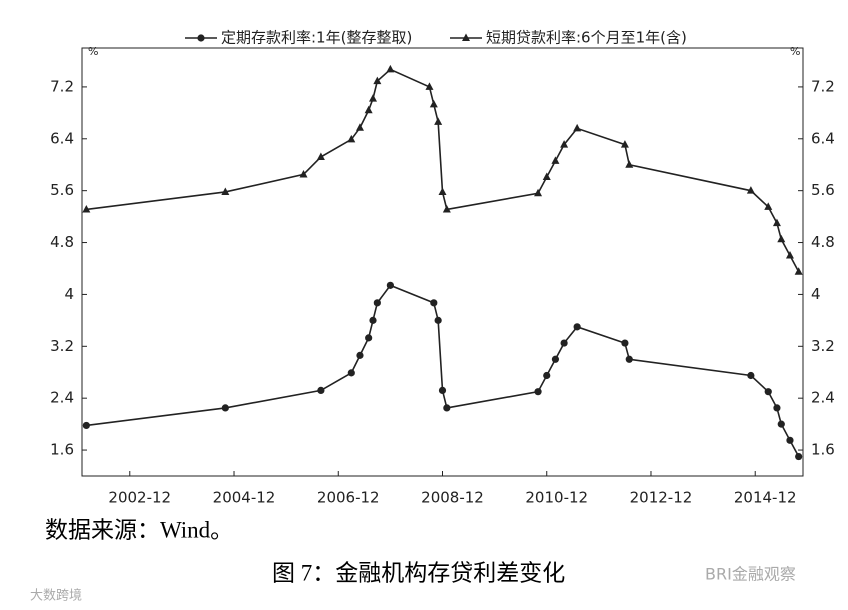 Image resolution: width=848 pixels, height=610 pixels. Describe the element at coordinates (62, 346) in the screenshot. I see `y-tick-label: 3.2` at that location.